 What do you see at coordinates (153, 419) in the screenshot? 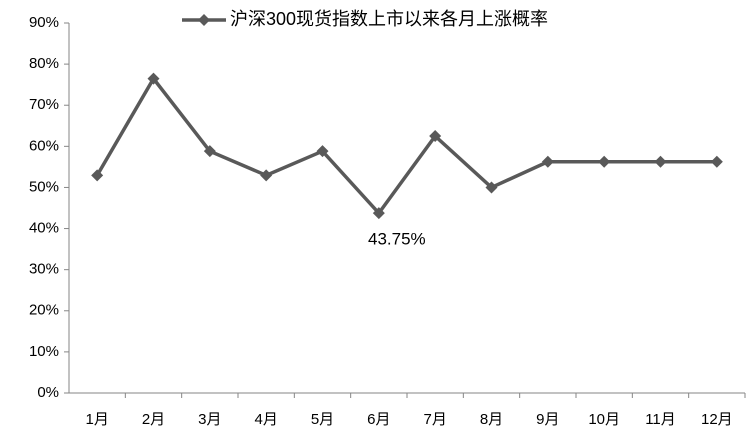
I see `x-tick-label: 2月` at bounding box center [153, 419].